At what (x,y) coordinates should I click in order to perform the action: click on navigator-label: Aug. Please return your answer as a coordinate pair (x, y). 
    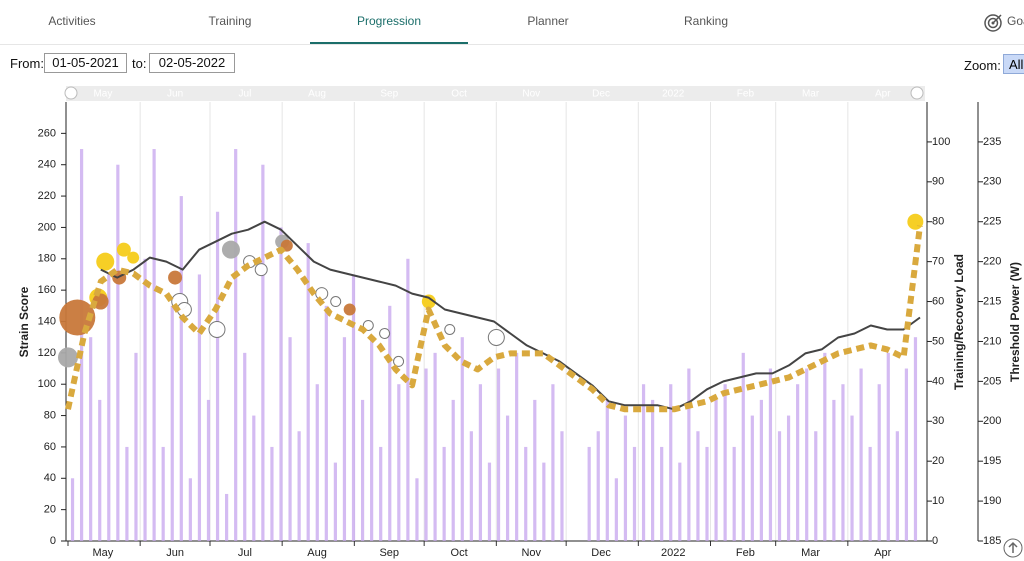
    Looking at the image, I should click on (317, 94).